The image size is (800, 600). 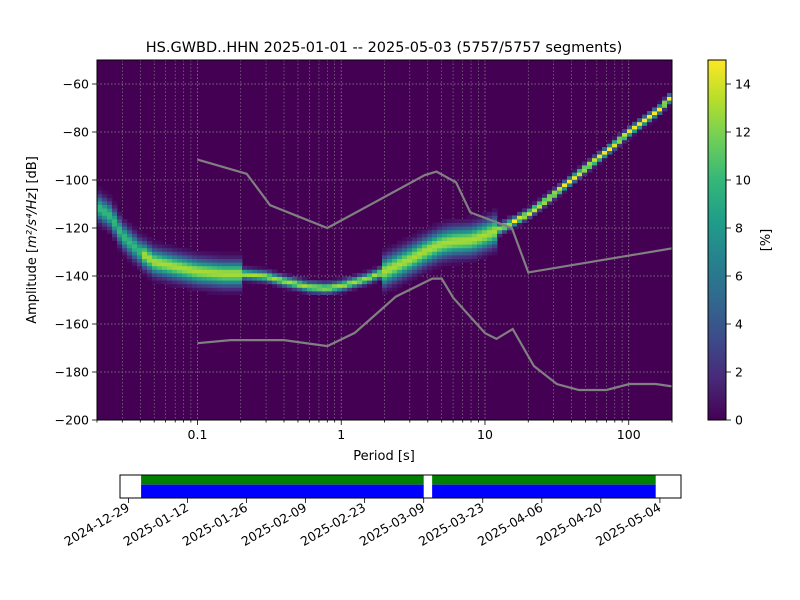 I want to click on timeline-tick-label: 2024-12-29, so click(x=97, y=524).